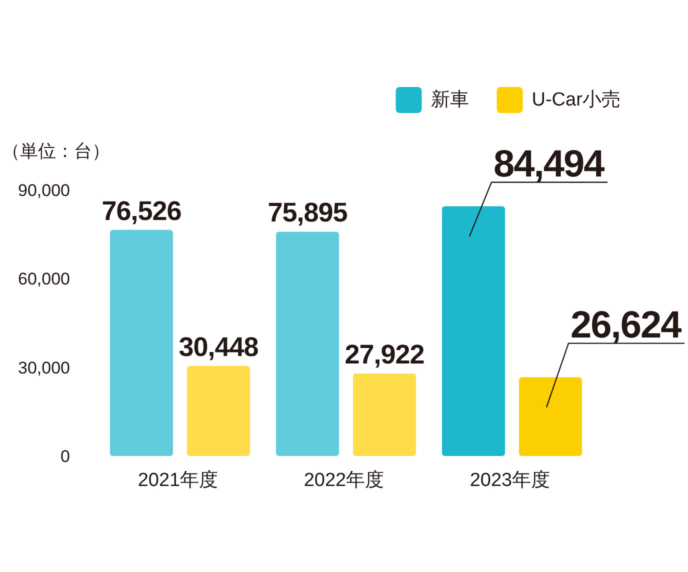 The height and width of the screenshot is (572, 688). What do you see at coordinates (44, 190) in the screenshot?
I see `y-tick-label: 90,000` at bounding box center [44, 190].